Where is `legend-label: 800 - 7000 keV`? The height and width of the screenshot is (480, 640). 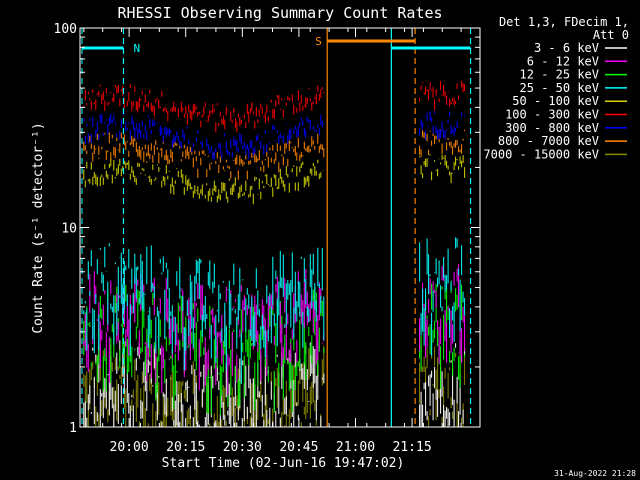
legend-label: 800 - 7000 keV is located at coordinates (548, 141).